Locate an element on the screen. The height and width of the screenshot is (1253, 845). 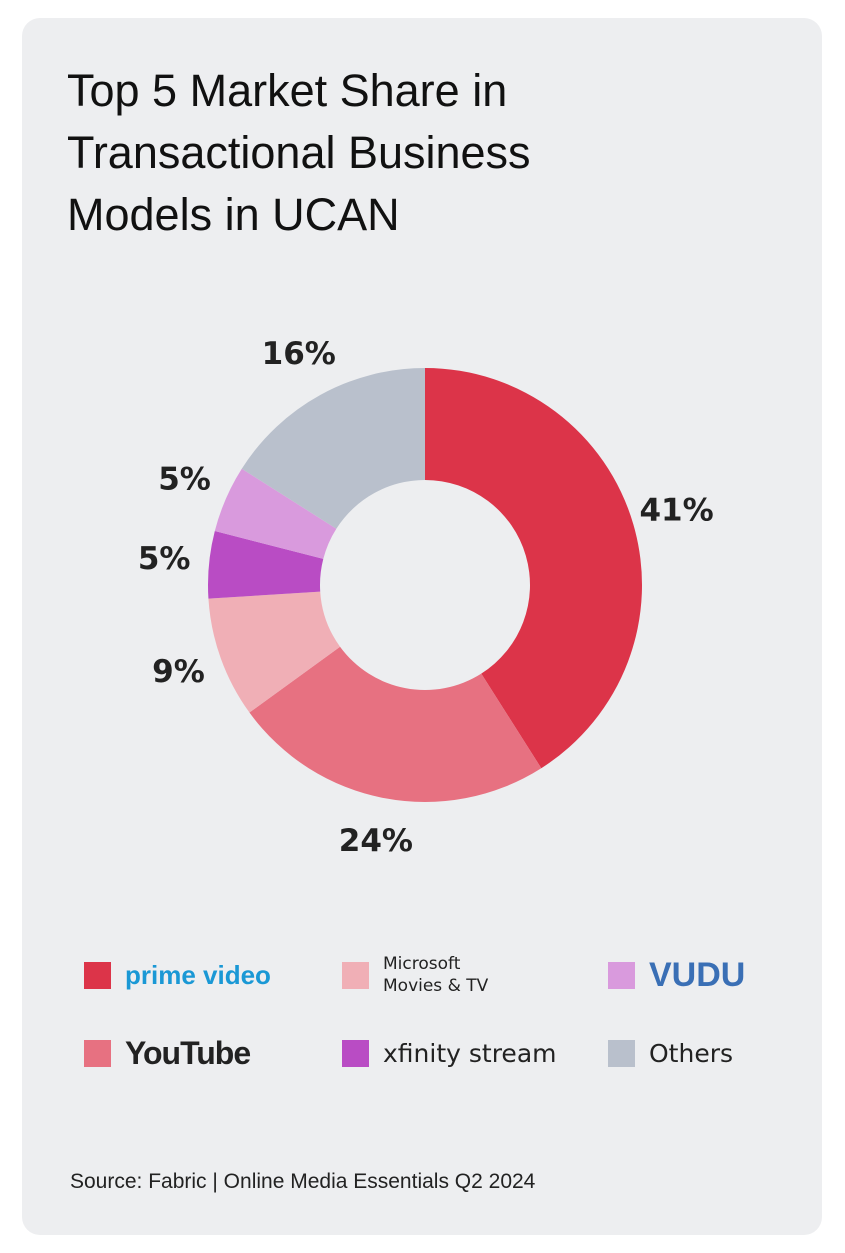
legend-label: Others is located at coordinates (691, 1053).